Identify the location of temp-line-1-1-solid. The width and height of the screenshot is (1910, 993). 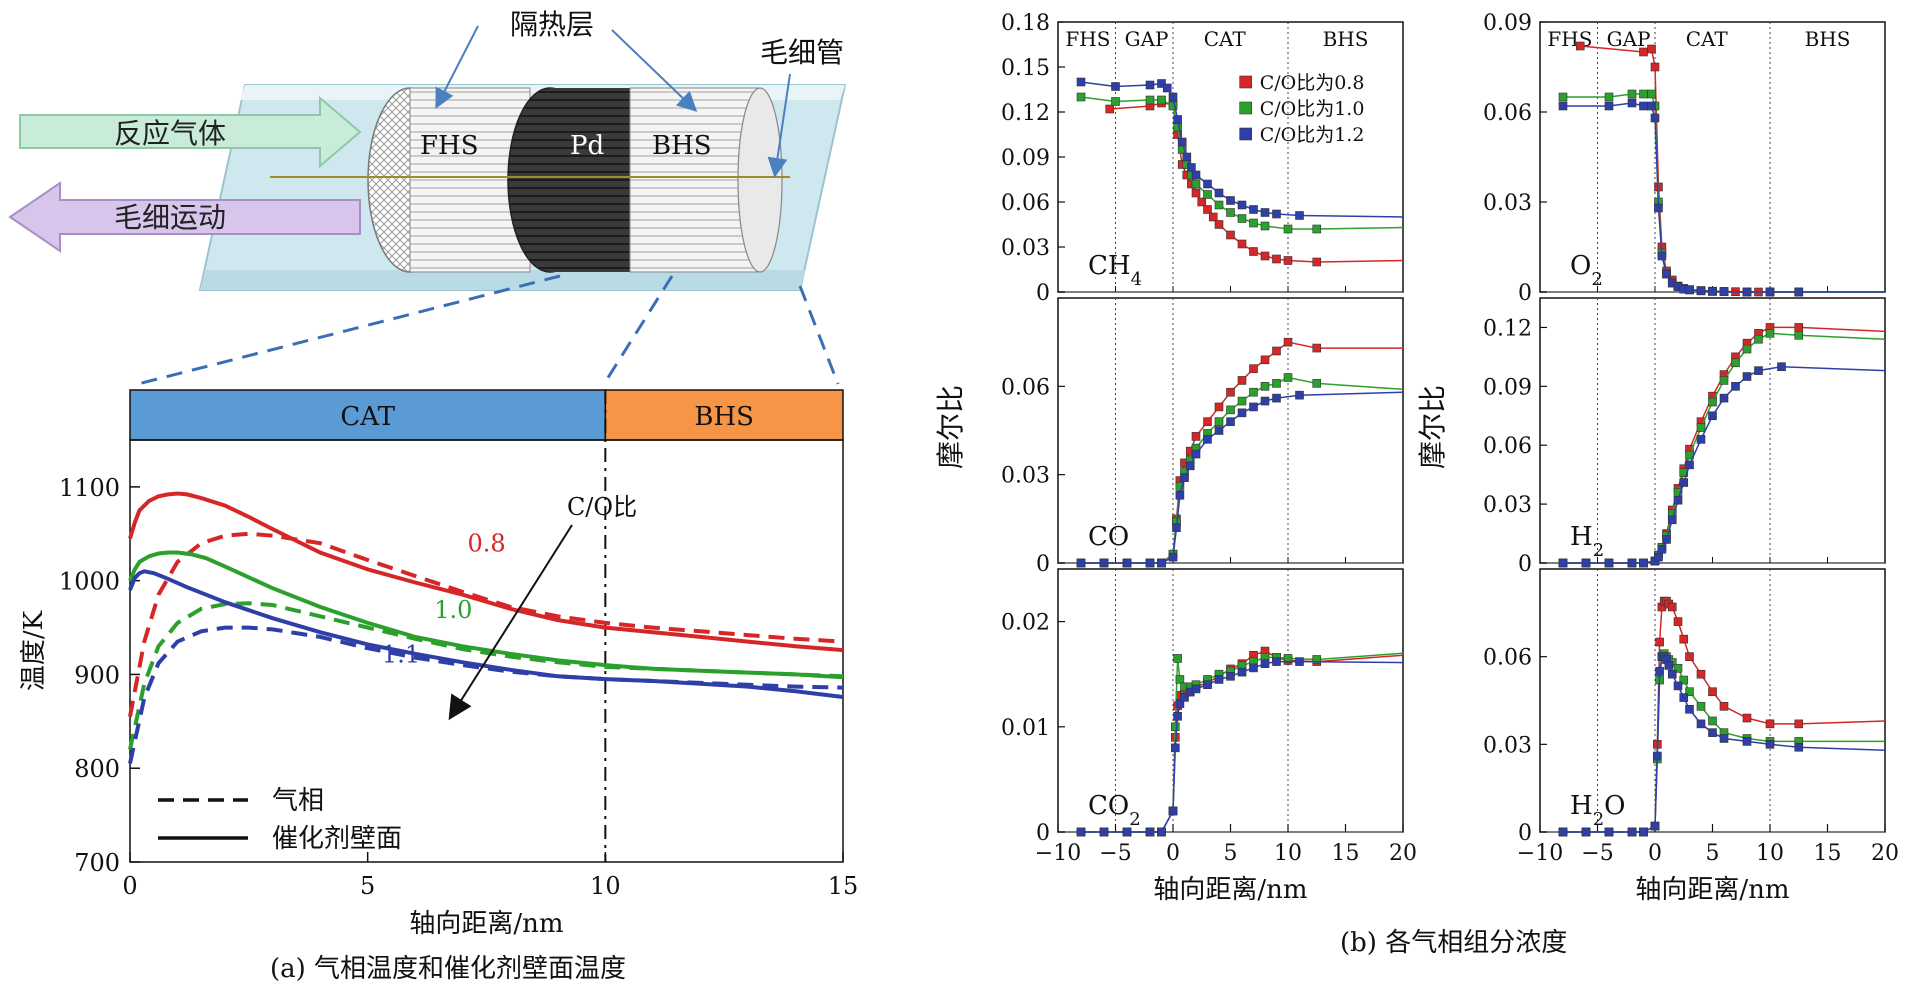
(486, 634).